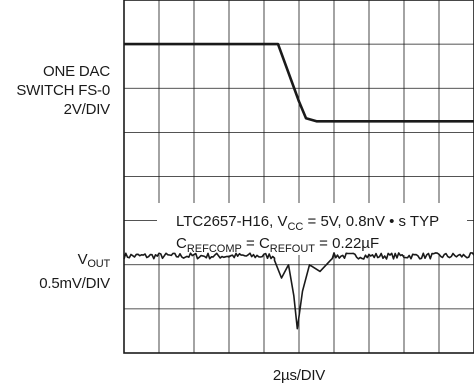 The width and height of the screenshot is (474, 389). I want to click on x-axis-label: 2µs/DIV, so click(299, 375).